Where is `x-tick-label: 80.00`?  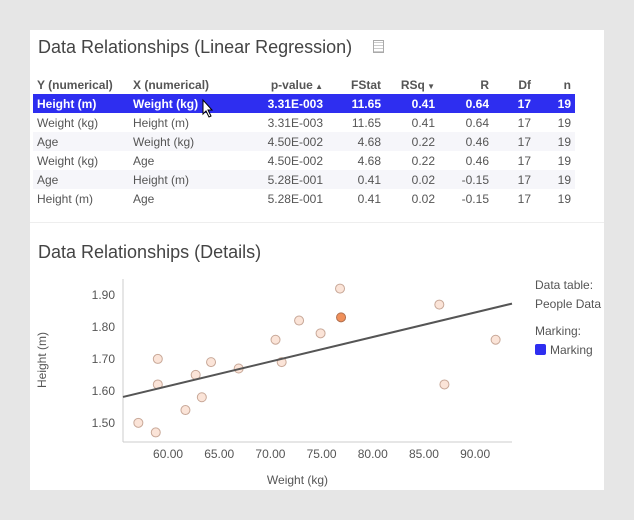 x-tick-label: 80.00 is located at coordinates (373, 454).